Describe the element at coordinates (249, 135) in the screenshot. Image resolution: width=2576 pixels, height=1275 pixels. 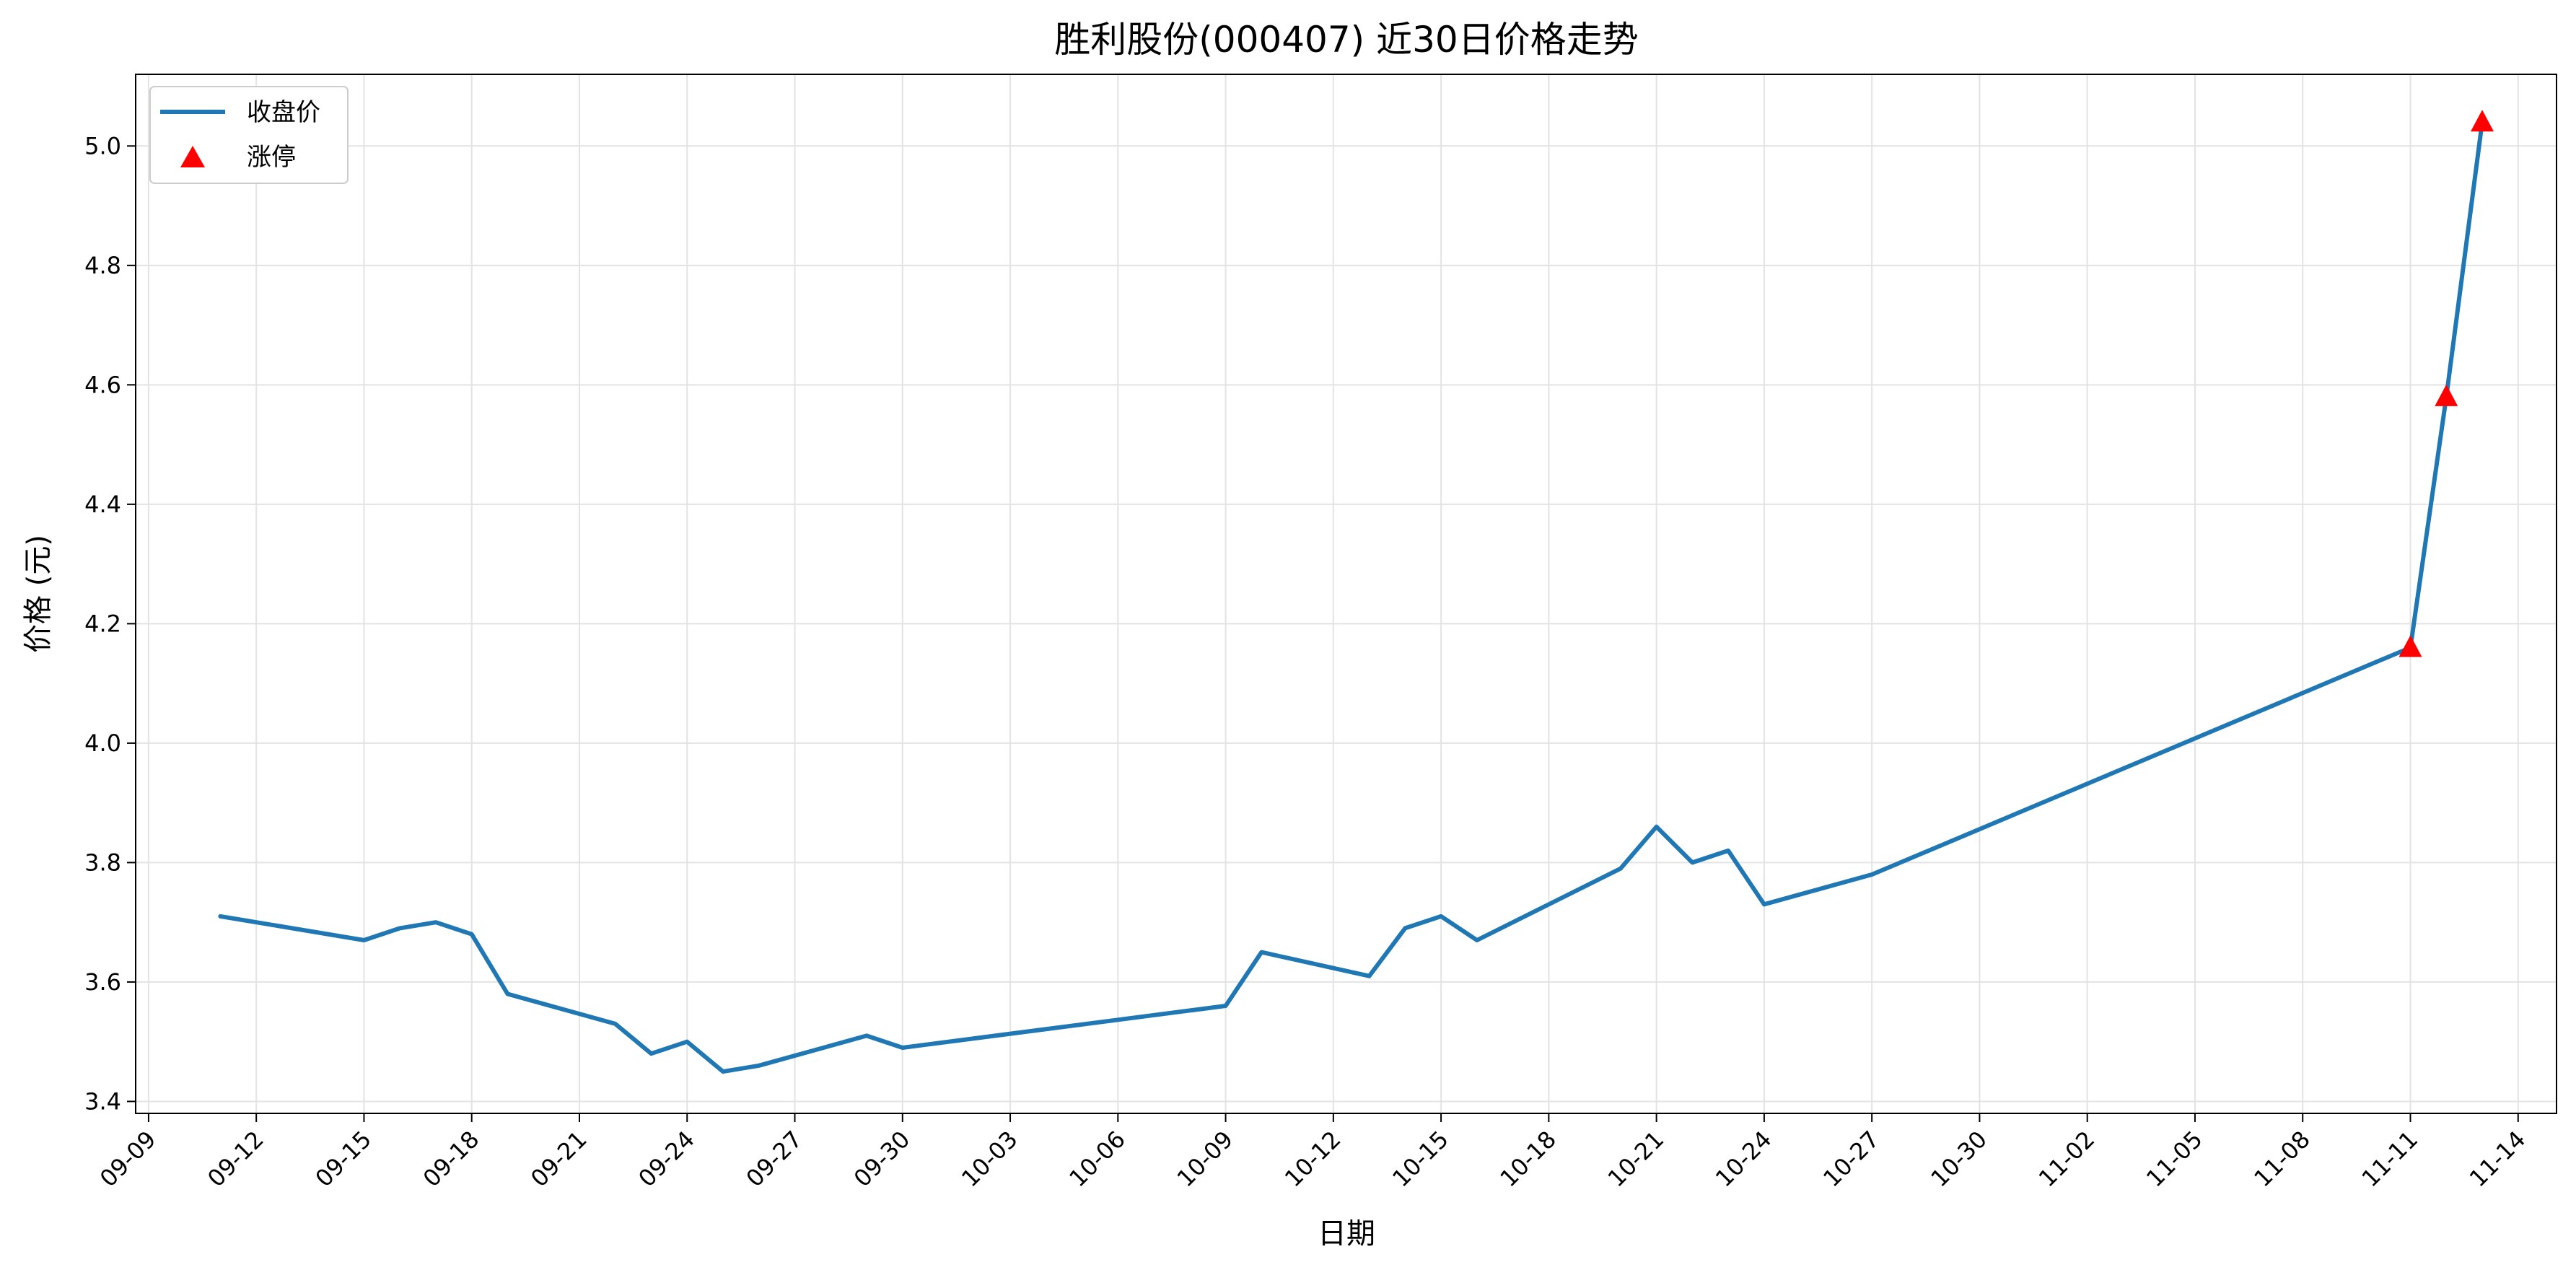
I see `legend: 收盘价 涨停` at that location.